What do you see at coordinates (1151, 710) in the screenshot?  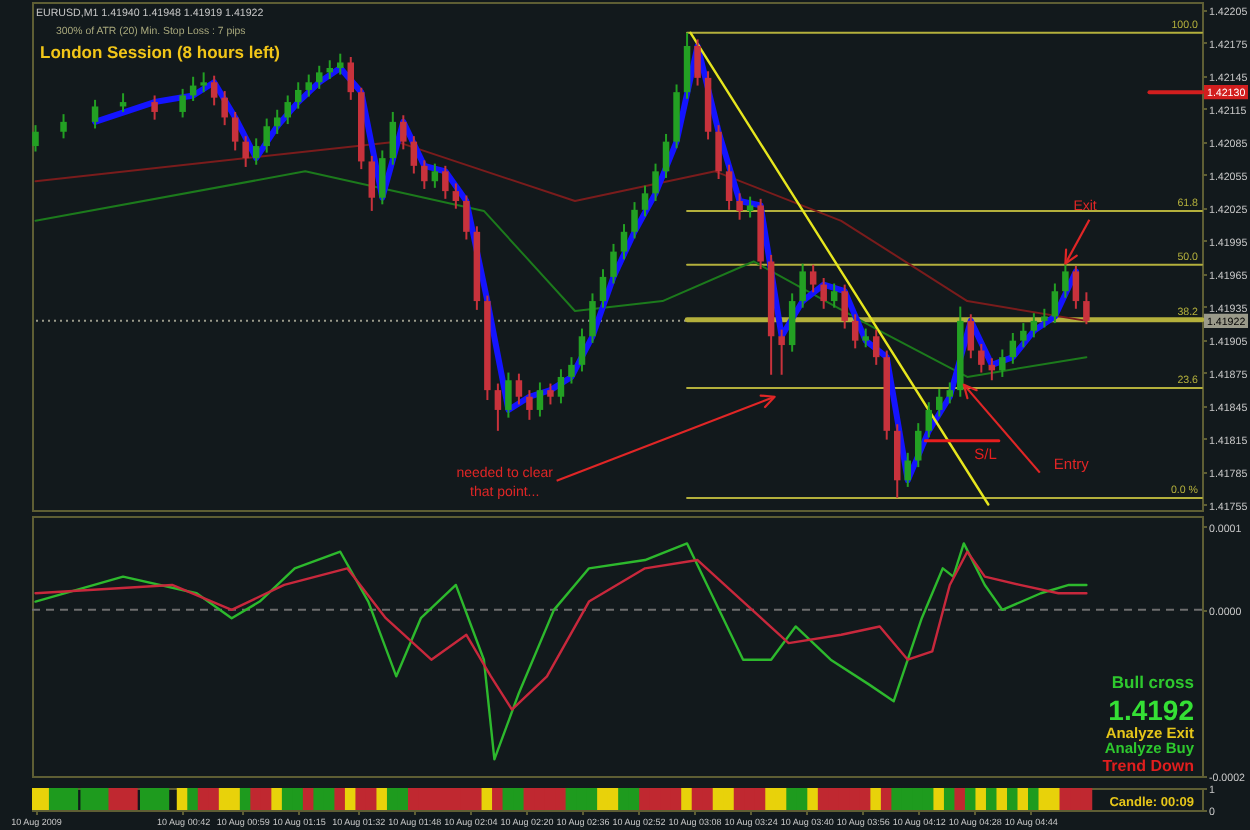 I see `annotation: 1.4192` at bounding box center [1151, 710].